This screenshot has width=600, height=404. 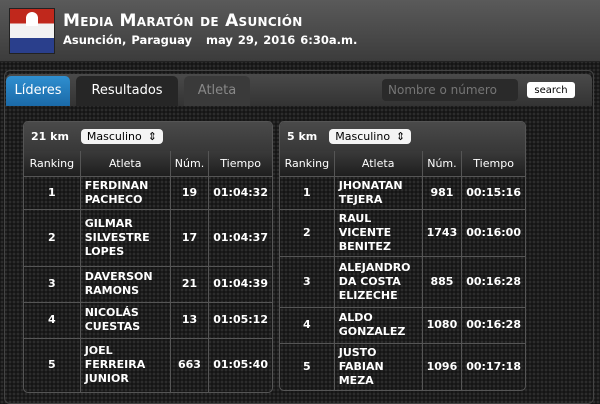 I want to click on search-input, so click(x=450, y=90).